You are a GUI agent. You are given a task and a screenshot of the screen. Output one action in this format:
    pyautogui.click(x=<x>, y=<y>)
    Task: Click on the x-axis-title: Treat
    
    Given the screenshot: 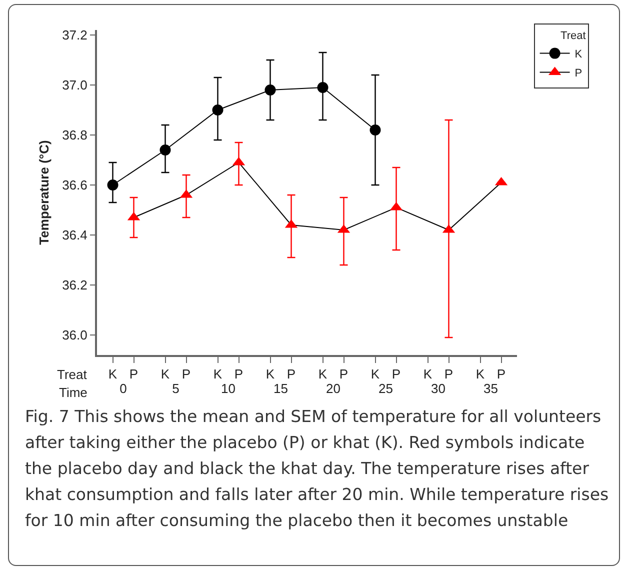 What is the action you would take?
    pyautogui.click(x=72, y=374)
    